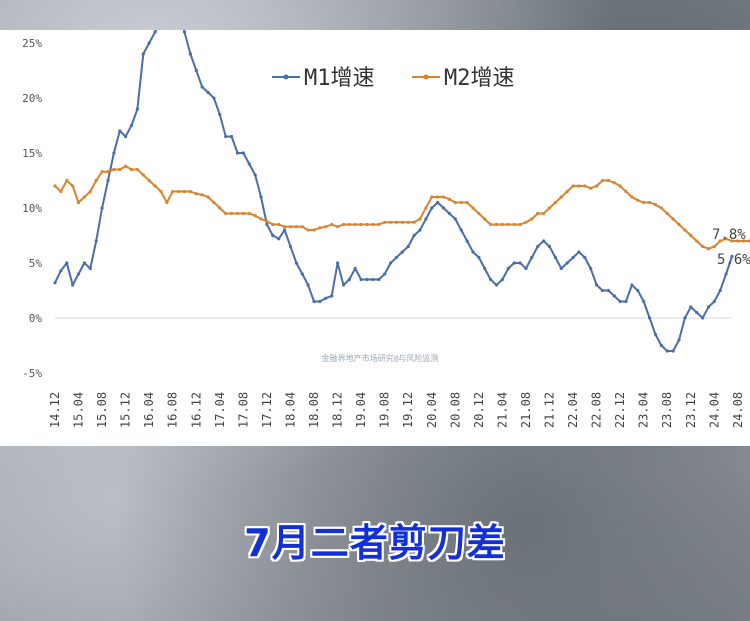 The height and width of the screenshot is (621, 750). What do you see at coordinates (126, 410) in the screenshot?
I see `x-tick-label: 15.12` at bounding box center [126, 410].